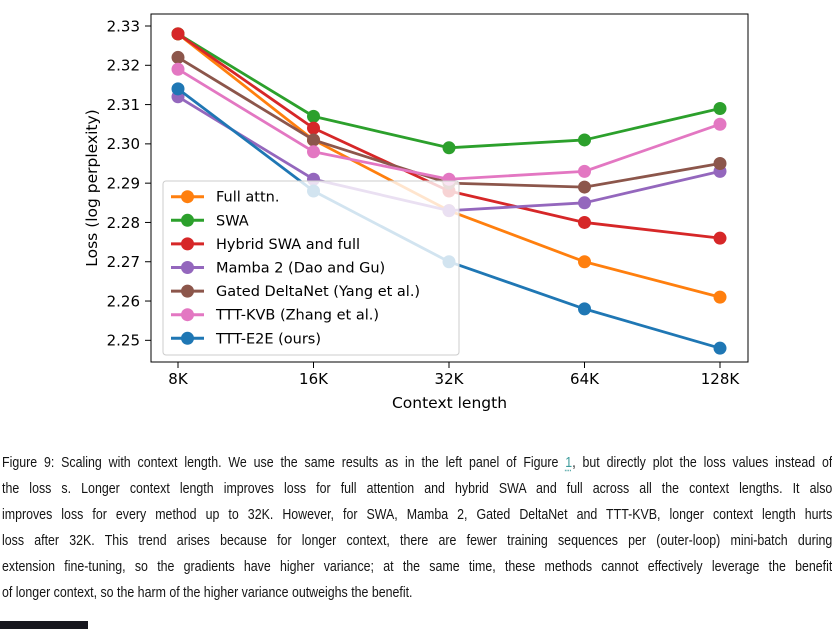  I want to click on x-tick-label: 32K, so click(450, 379).